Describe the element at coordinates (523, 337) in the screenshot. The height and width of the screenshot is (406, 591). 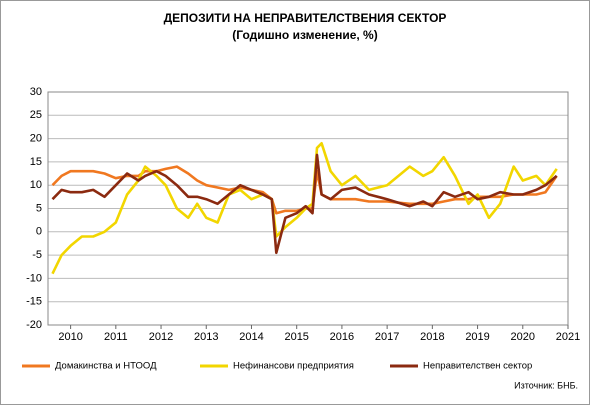
I see `x-tick-label: 2020` at that location.